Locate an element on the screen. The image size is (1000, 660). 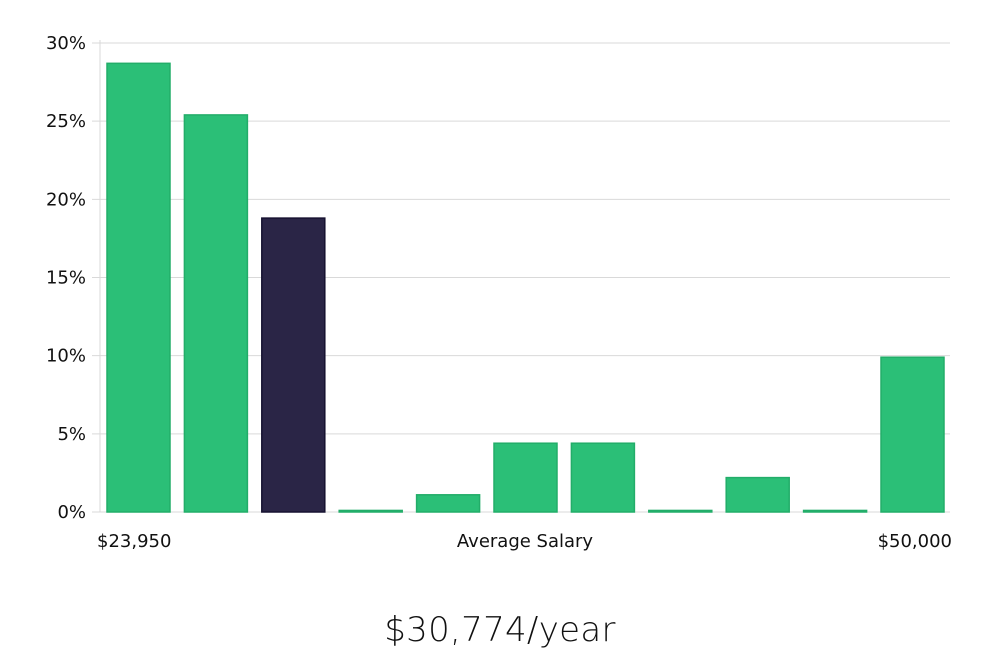
y-tick-label: 20% is located at coordinates (66, 199).